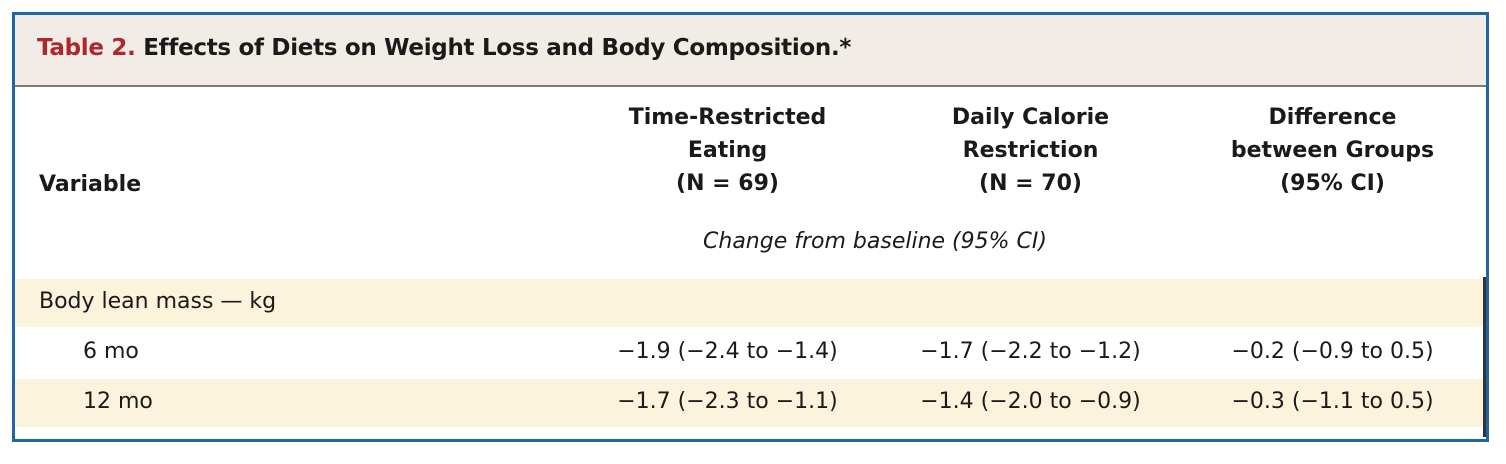 Image resolution: width=1506 pixels, height=464 pixels. I want to click on column-header-line: (95% CI), so click(1332, 183).